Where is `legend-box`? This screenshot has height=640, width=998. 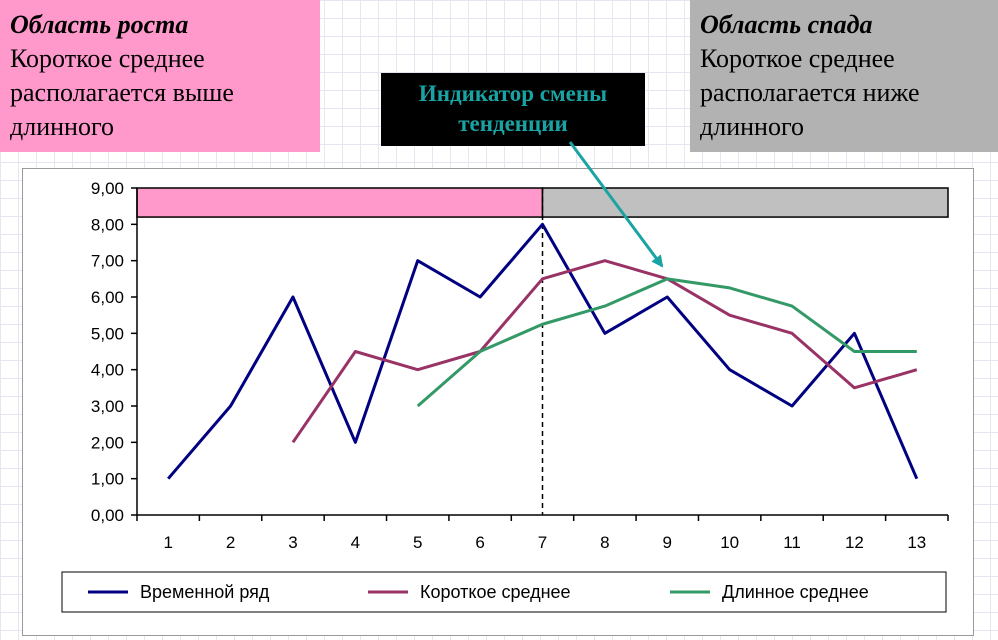 legend-box is located at coordinates (504, 592).